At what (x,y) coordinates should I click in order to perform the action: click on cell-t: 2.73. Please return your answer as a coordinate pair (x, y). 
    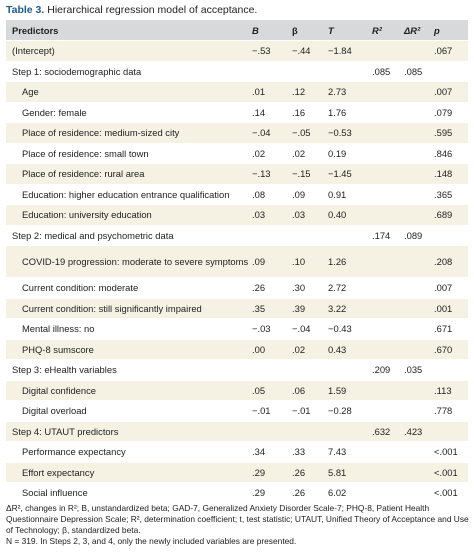
    Looking at the image, I should click on (337, 92).